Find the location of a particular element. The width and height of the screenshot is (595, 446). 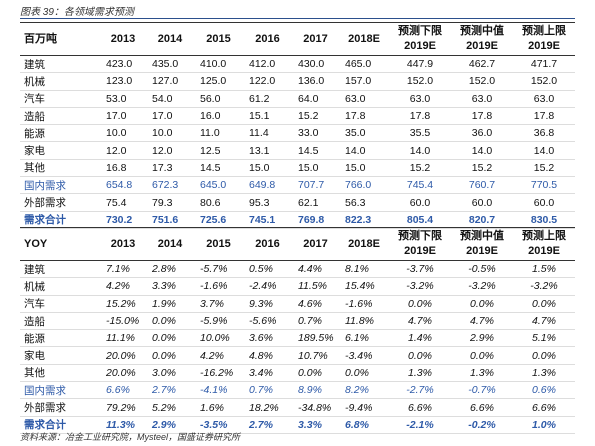

cell: 56.0 is located at coordinates (218, 99).